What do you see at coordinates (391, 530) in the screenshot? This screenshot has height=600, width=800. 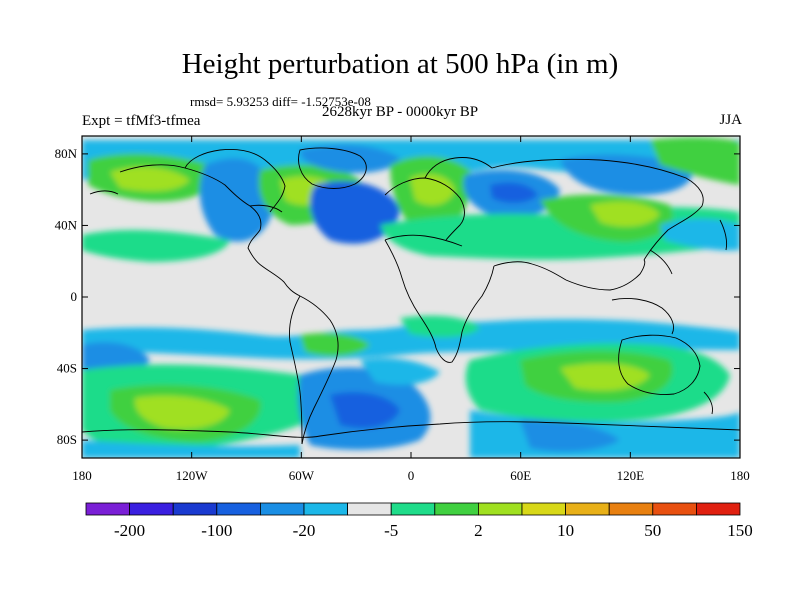 I see `colorbar-label: -5` at bounding box center [391, 530].